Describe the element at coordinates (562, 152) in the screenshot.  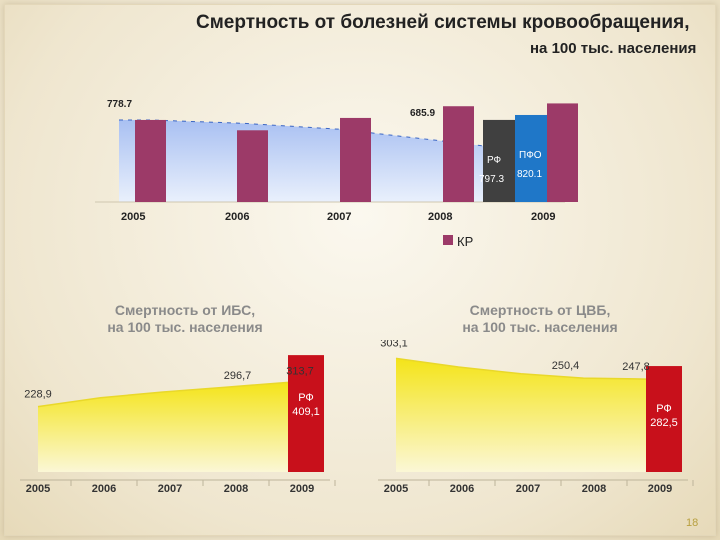
I see `kr-bar-2009` at that location.